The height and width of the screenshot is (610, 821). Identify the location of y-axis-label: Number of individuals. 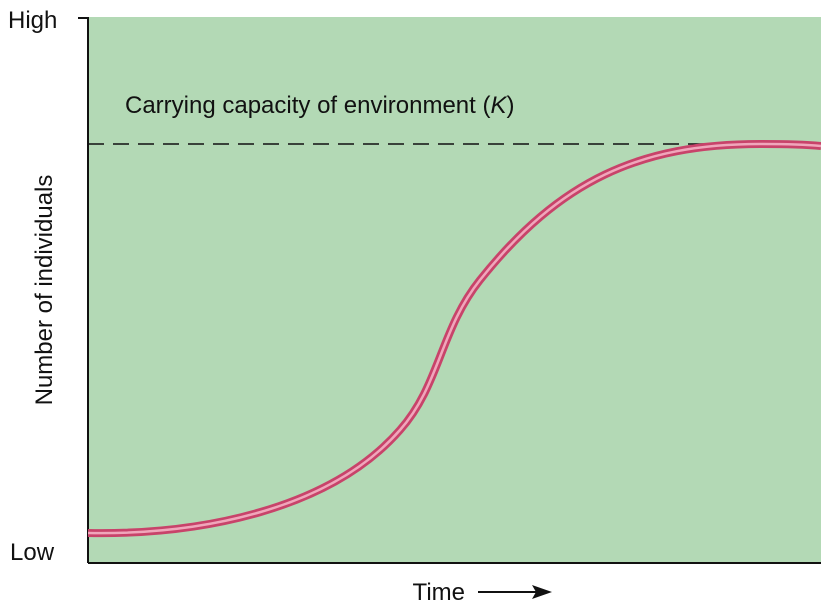
(44, 290).